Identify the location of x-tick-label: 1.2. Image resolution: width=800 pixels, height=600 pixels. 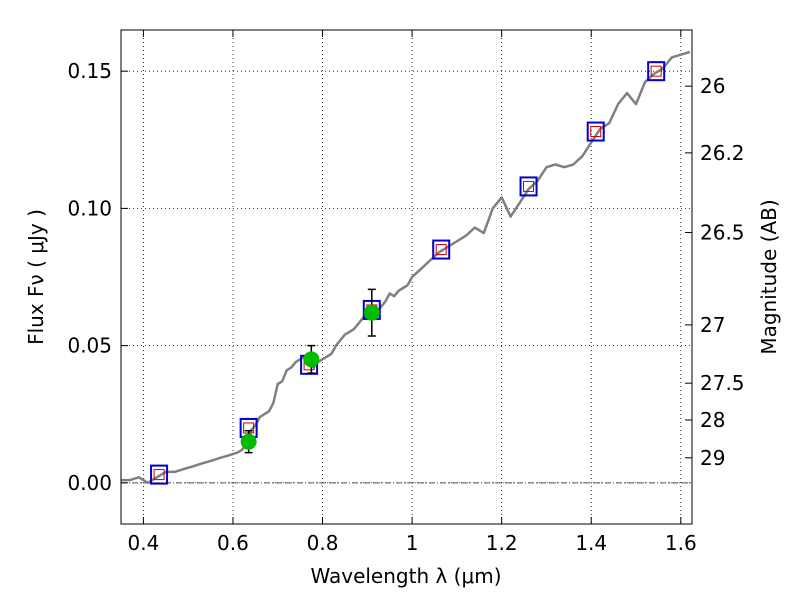
(502, 543).